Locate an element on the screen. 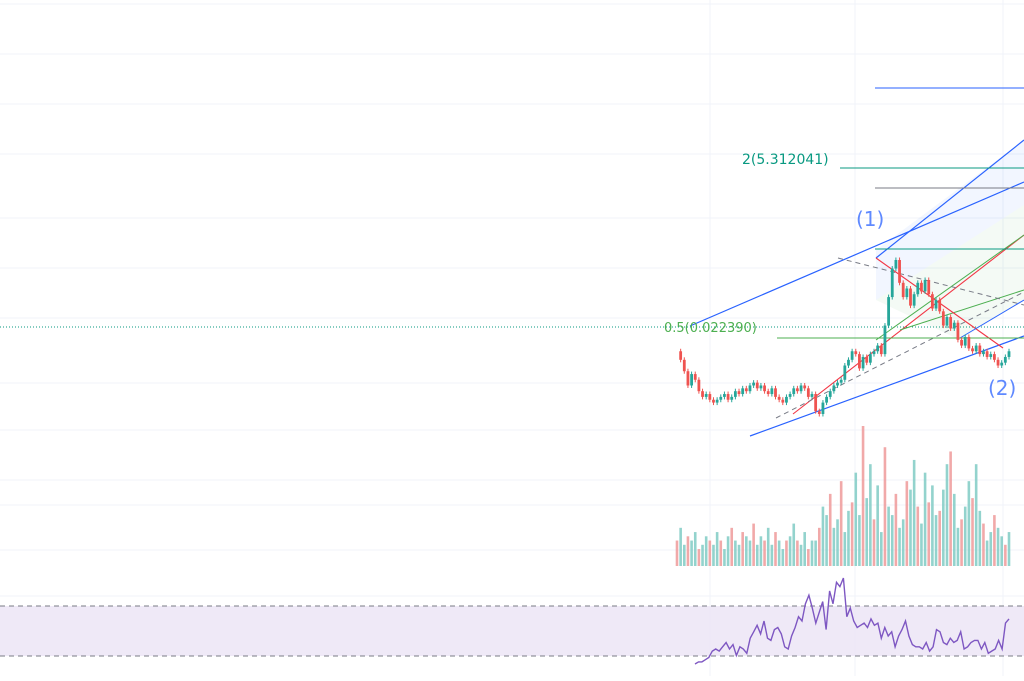 This screenshot has width=1024, height=681. channel-upper is located at coordinates (856, 254).